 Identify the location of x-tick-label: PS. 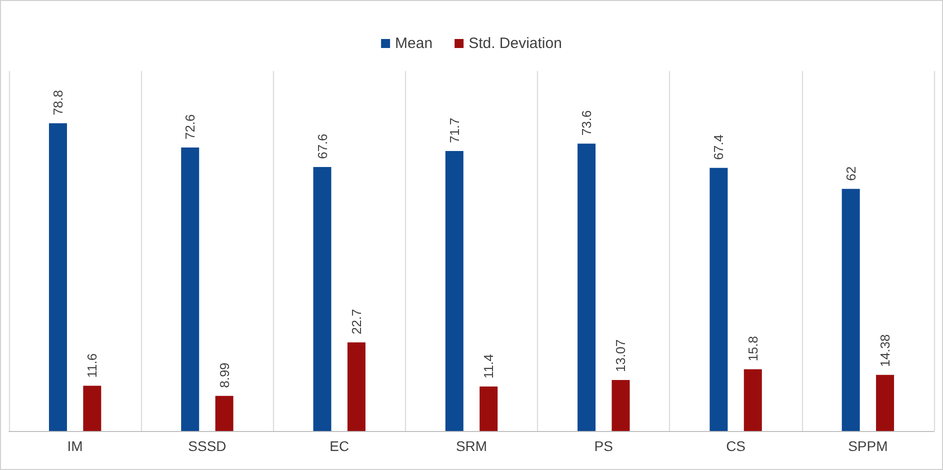
(603, 446).